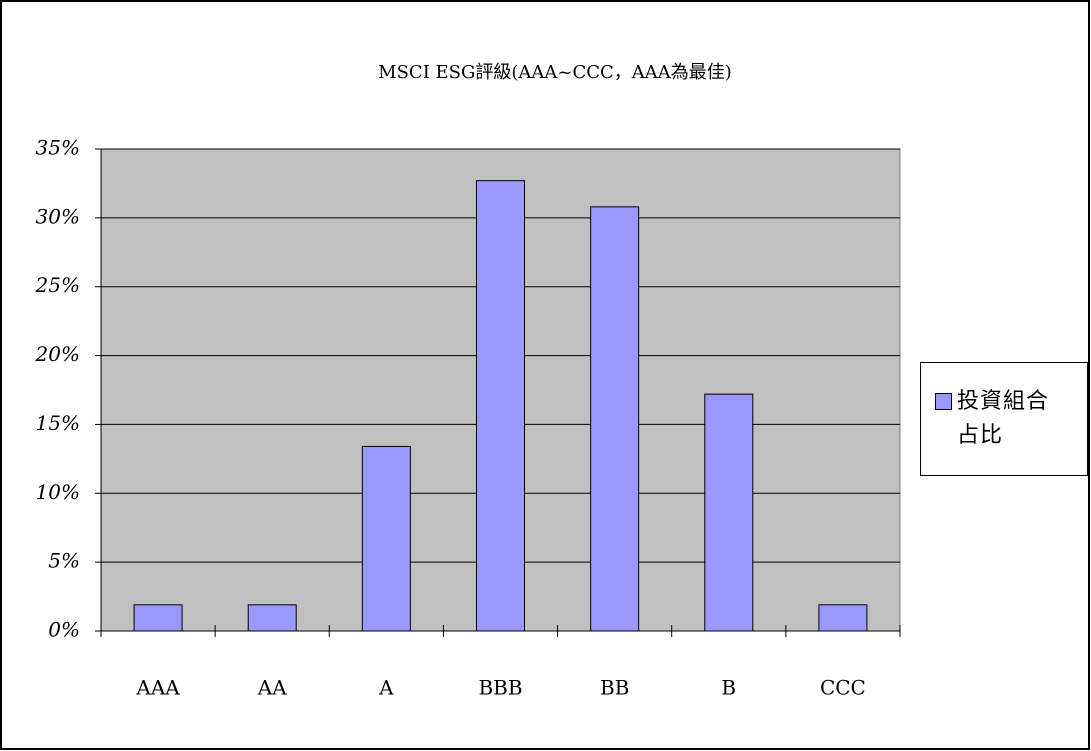 This screenshot has height=751, width=1091. Describe the element at coordinates (58, 492) in the screenshot. I see `y-tick-label: 10%` at that location.